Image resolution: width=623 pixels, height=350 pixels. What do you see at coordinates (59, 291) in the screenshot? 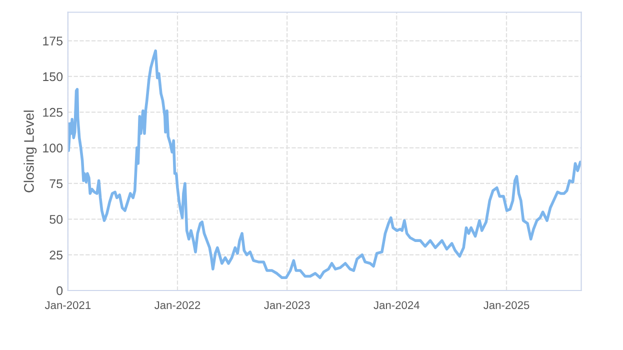
I see `y-tick-label: 0` at bounding box center [59, 291].